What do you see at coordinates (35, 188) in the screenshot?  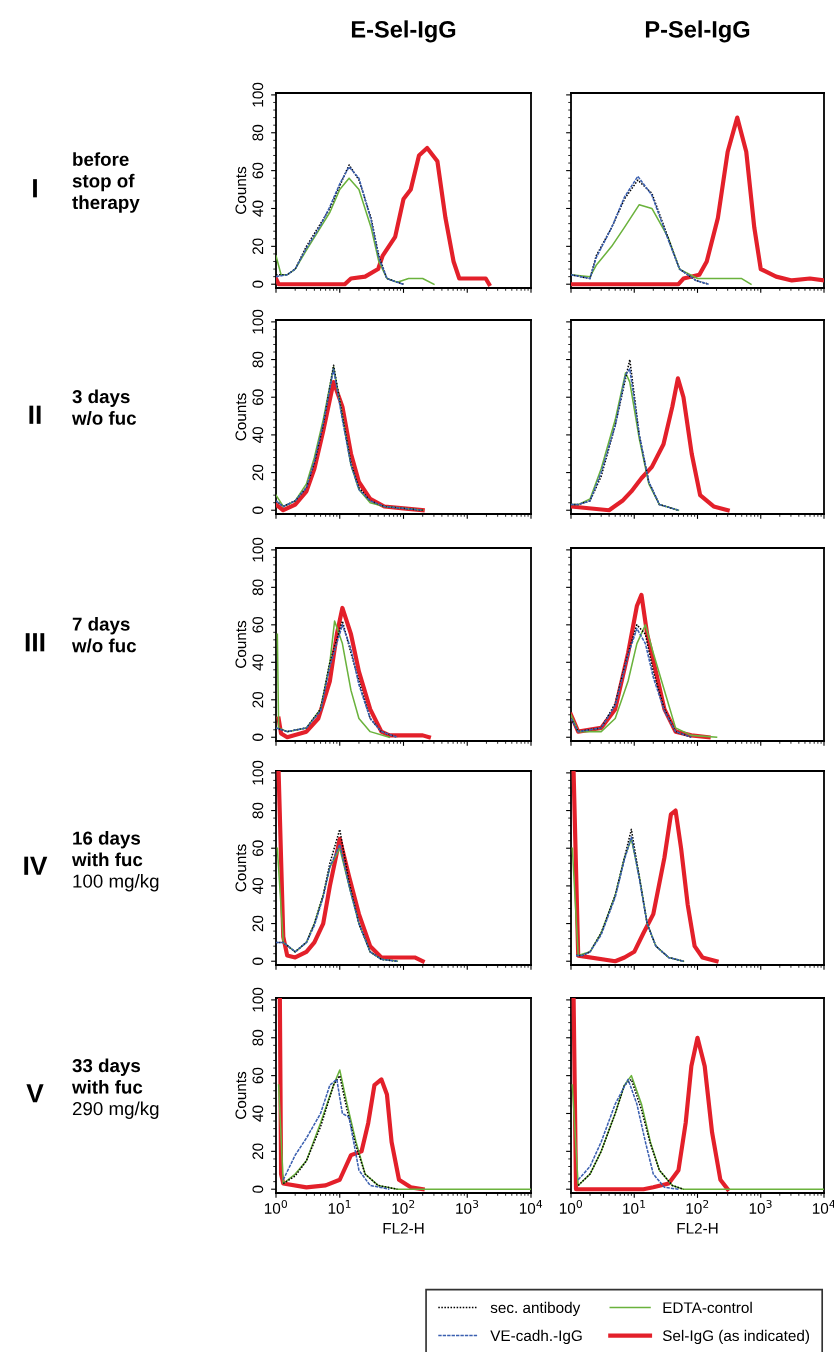 I see `text: I` at bounding box center [35, 188].